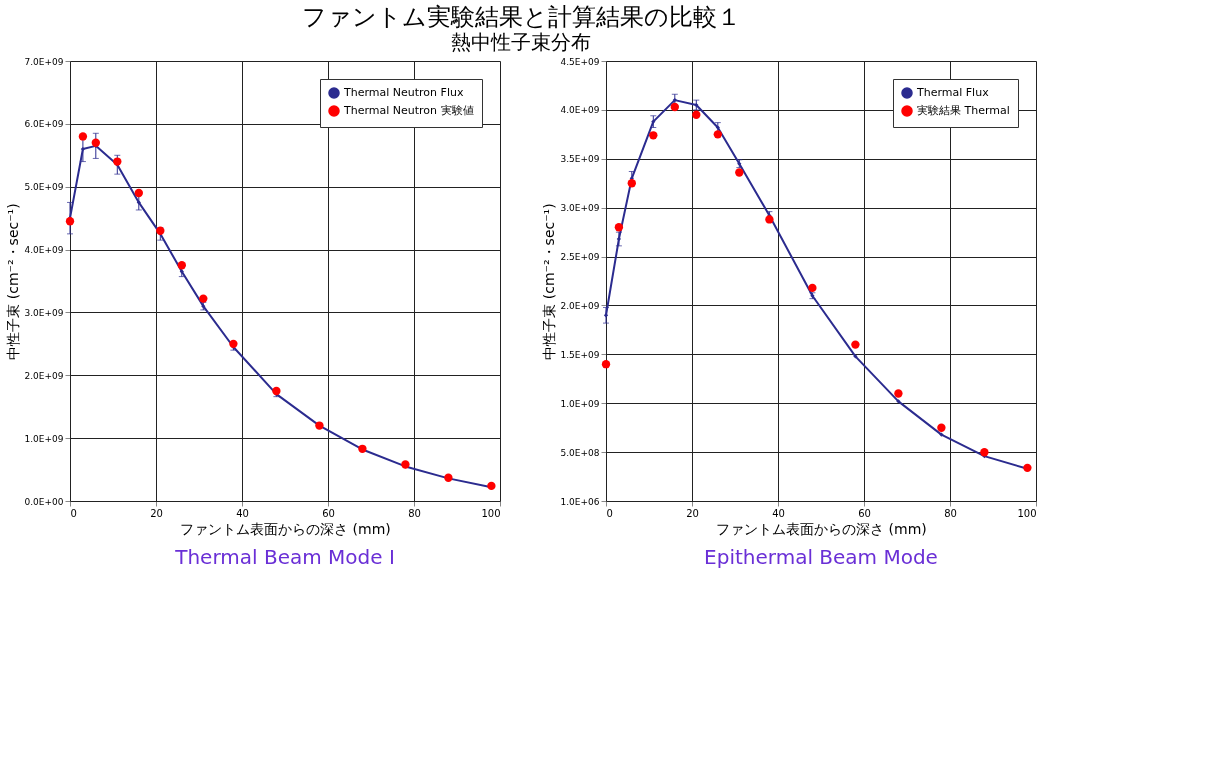 The width and height of the screenshot is (1227, 776). I want to click on y-tick-label: 6.0E+09, so click(44, 124).